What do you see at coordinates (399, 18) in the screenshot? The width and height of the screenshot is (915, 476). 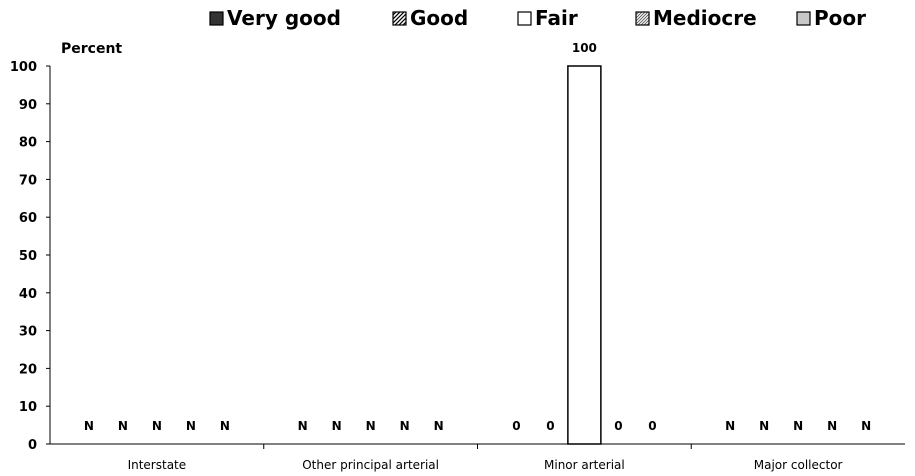 I see `legend-swatch-good` at bounding box center [399, 18].